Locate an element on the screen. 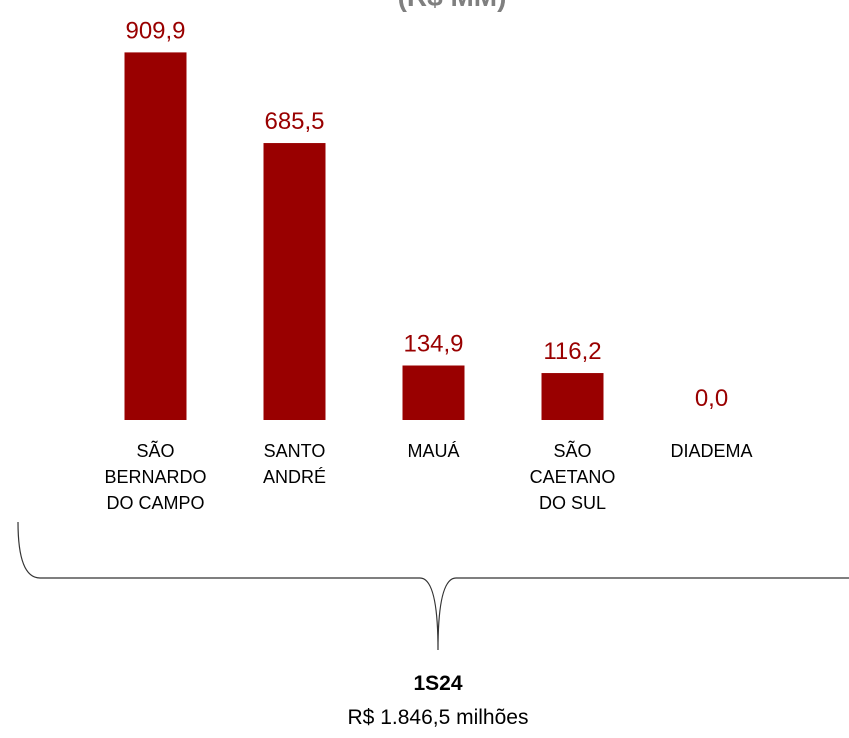 The image size is (849, 738). x-tick-label: DIADEMA is located at coordinates (711, 451).